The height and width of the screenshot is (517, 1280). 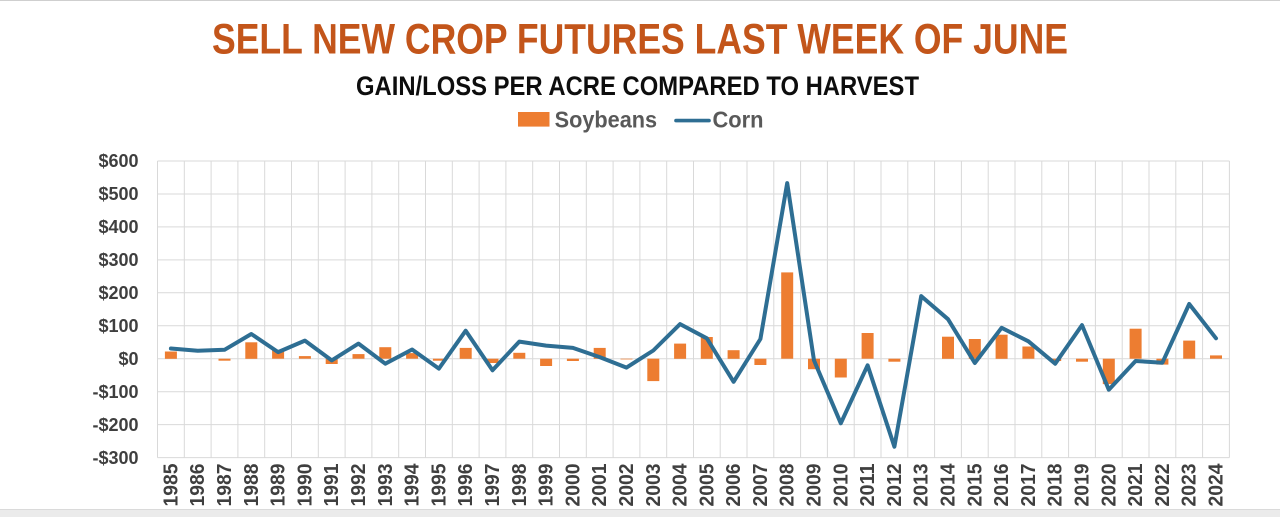 I want to click on svg-text: 2017, so click(x=1029, y=485).